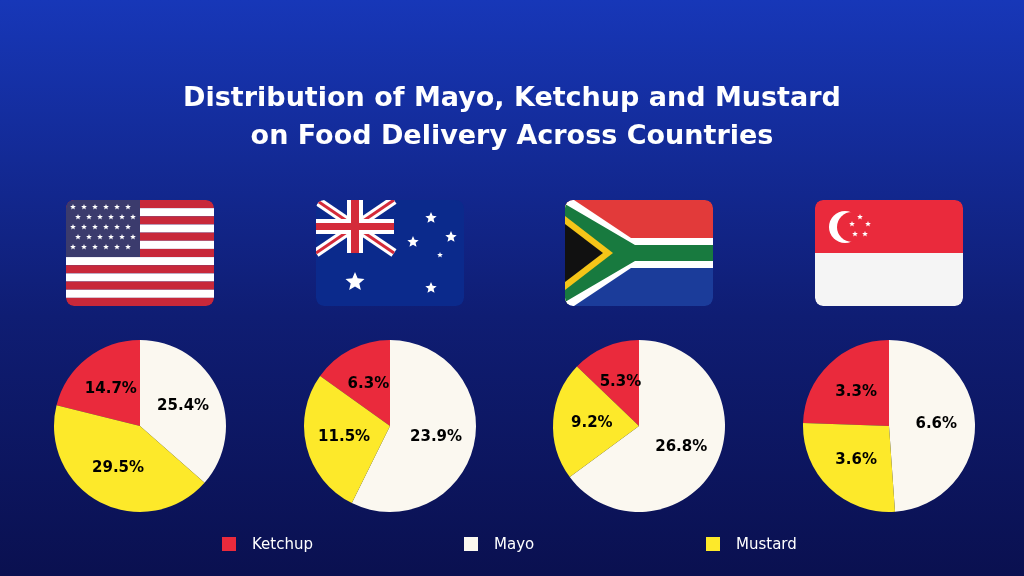  I want to click on chart-title: Distribution of Mayo, Ketchup and Mustard on Food Delivery Across Countries, so click(512, 116).